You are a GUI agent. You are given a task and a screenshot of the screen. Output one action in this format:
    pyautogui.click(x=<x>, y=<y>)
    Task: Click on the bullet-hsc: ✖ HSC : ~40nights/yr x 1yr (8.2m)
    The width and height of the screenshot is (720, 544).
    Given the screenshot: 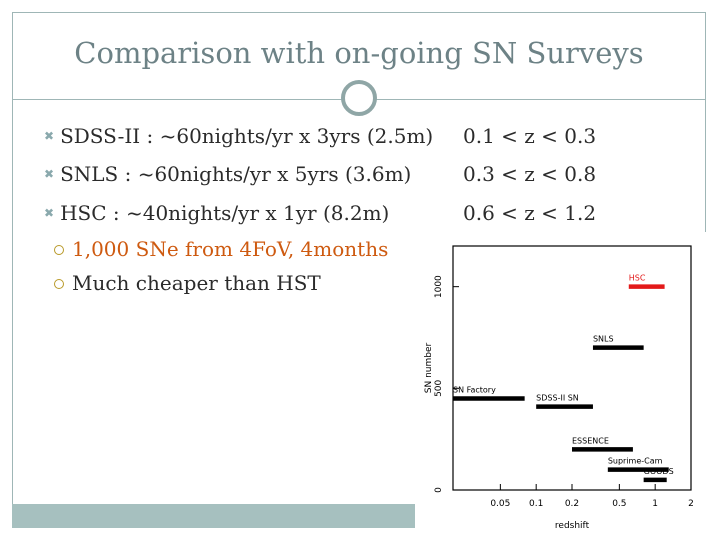 What is the action you would take?
    pyautogui.click(x=216, y=213)
    